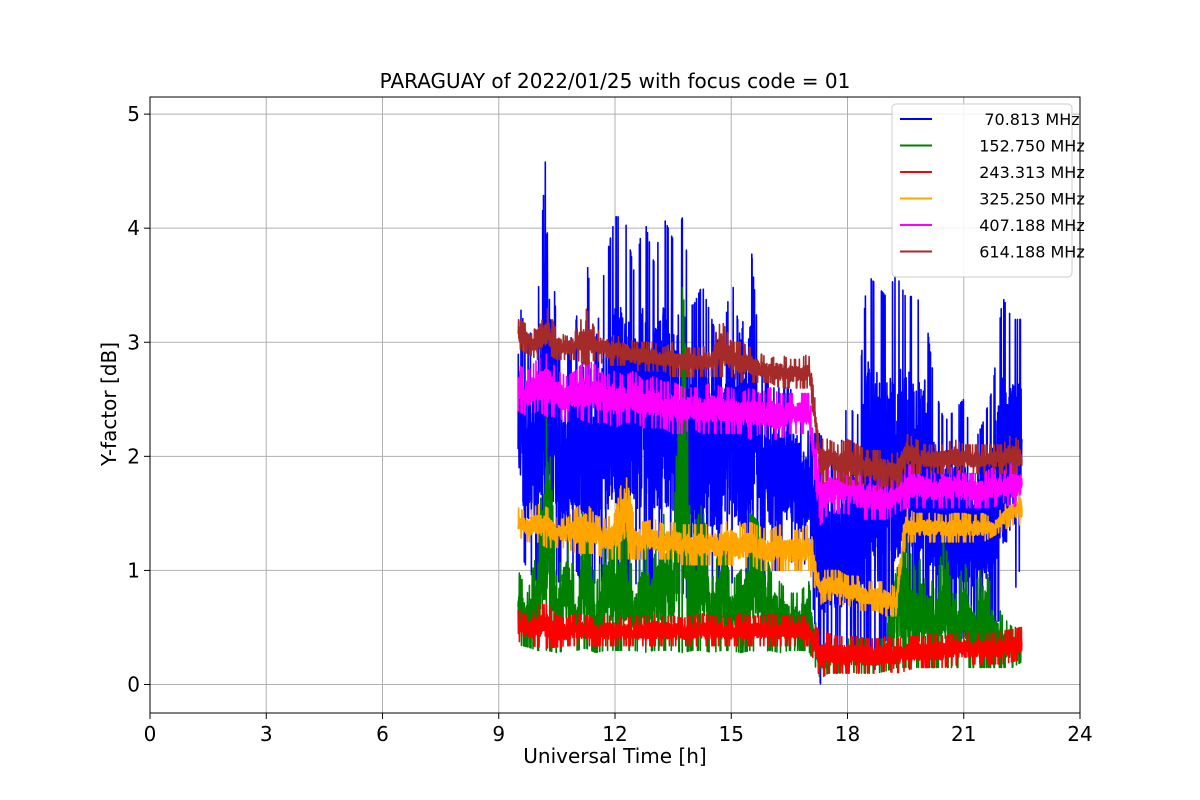 This screenshot has width=1200, height=800. Describe the element at coordinates (614, 756) in the screenshot. I see `x-axis-label: Universal Time [h]` at that location.